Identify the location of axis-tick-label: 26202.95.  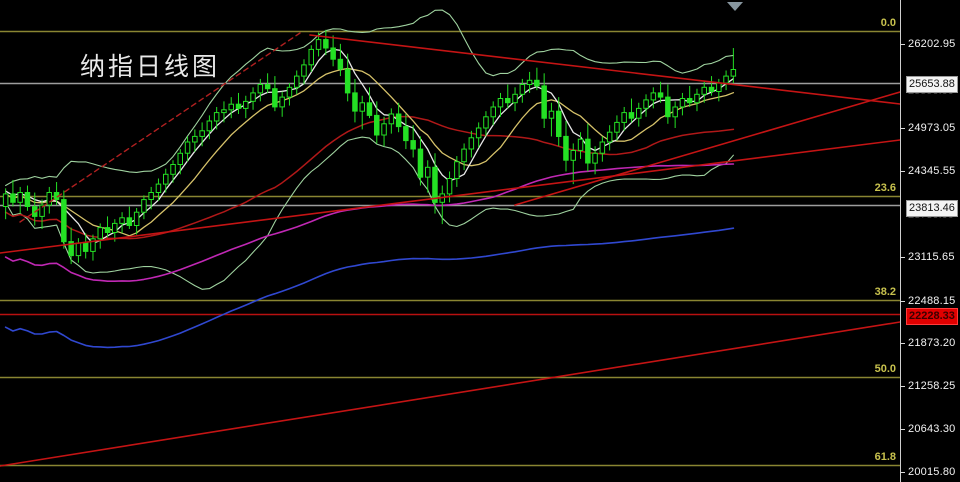
(932, 44).